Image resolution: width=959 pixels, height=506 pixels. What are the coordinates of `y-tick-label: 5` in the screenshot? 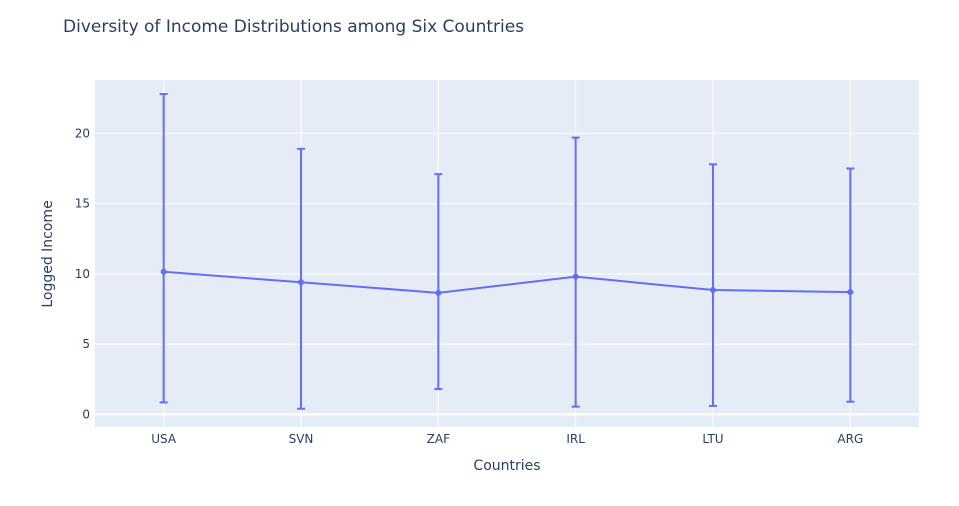 It's located at (86, 344).